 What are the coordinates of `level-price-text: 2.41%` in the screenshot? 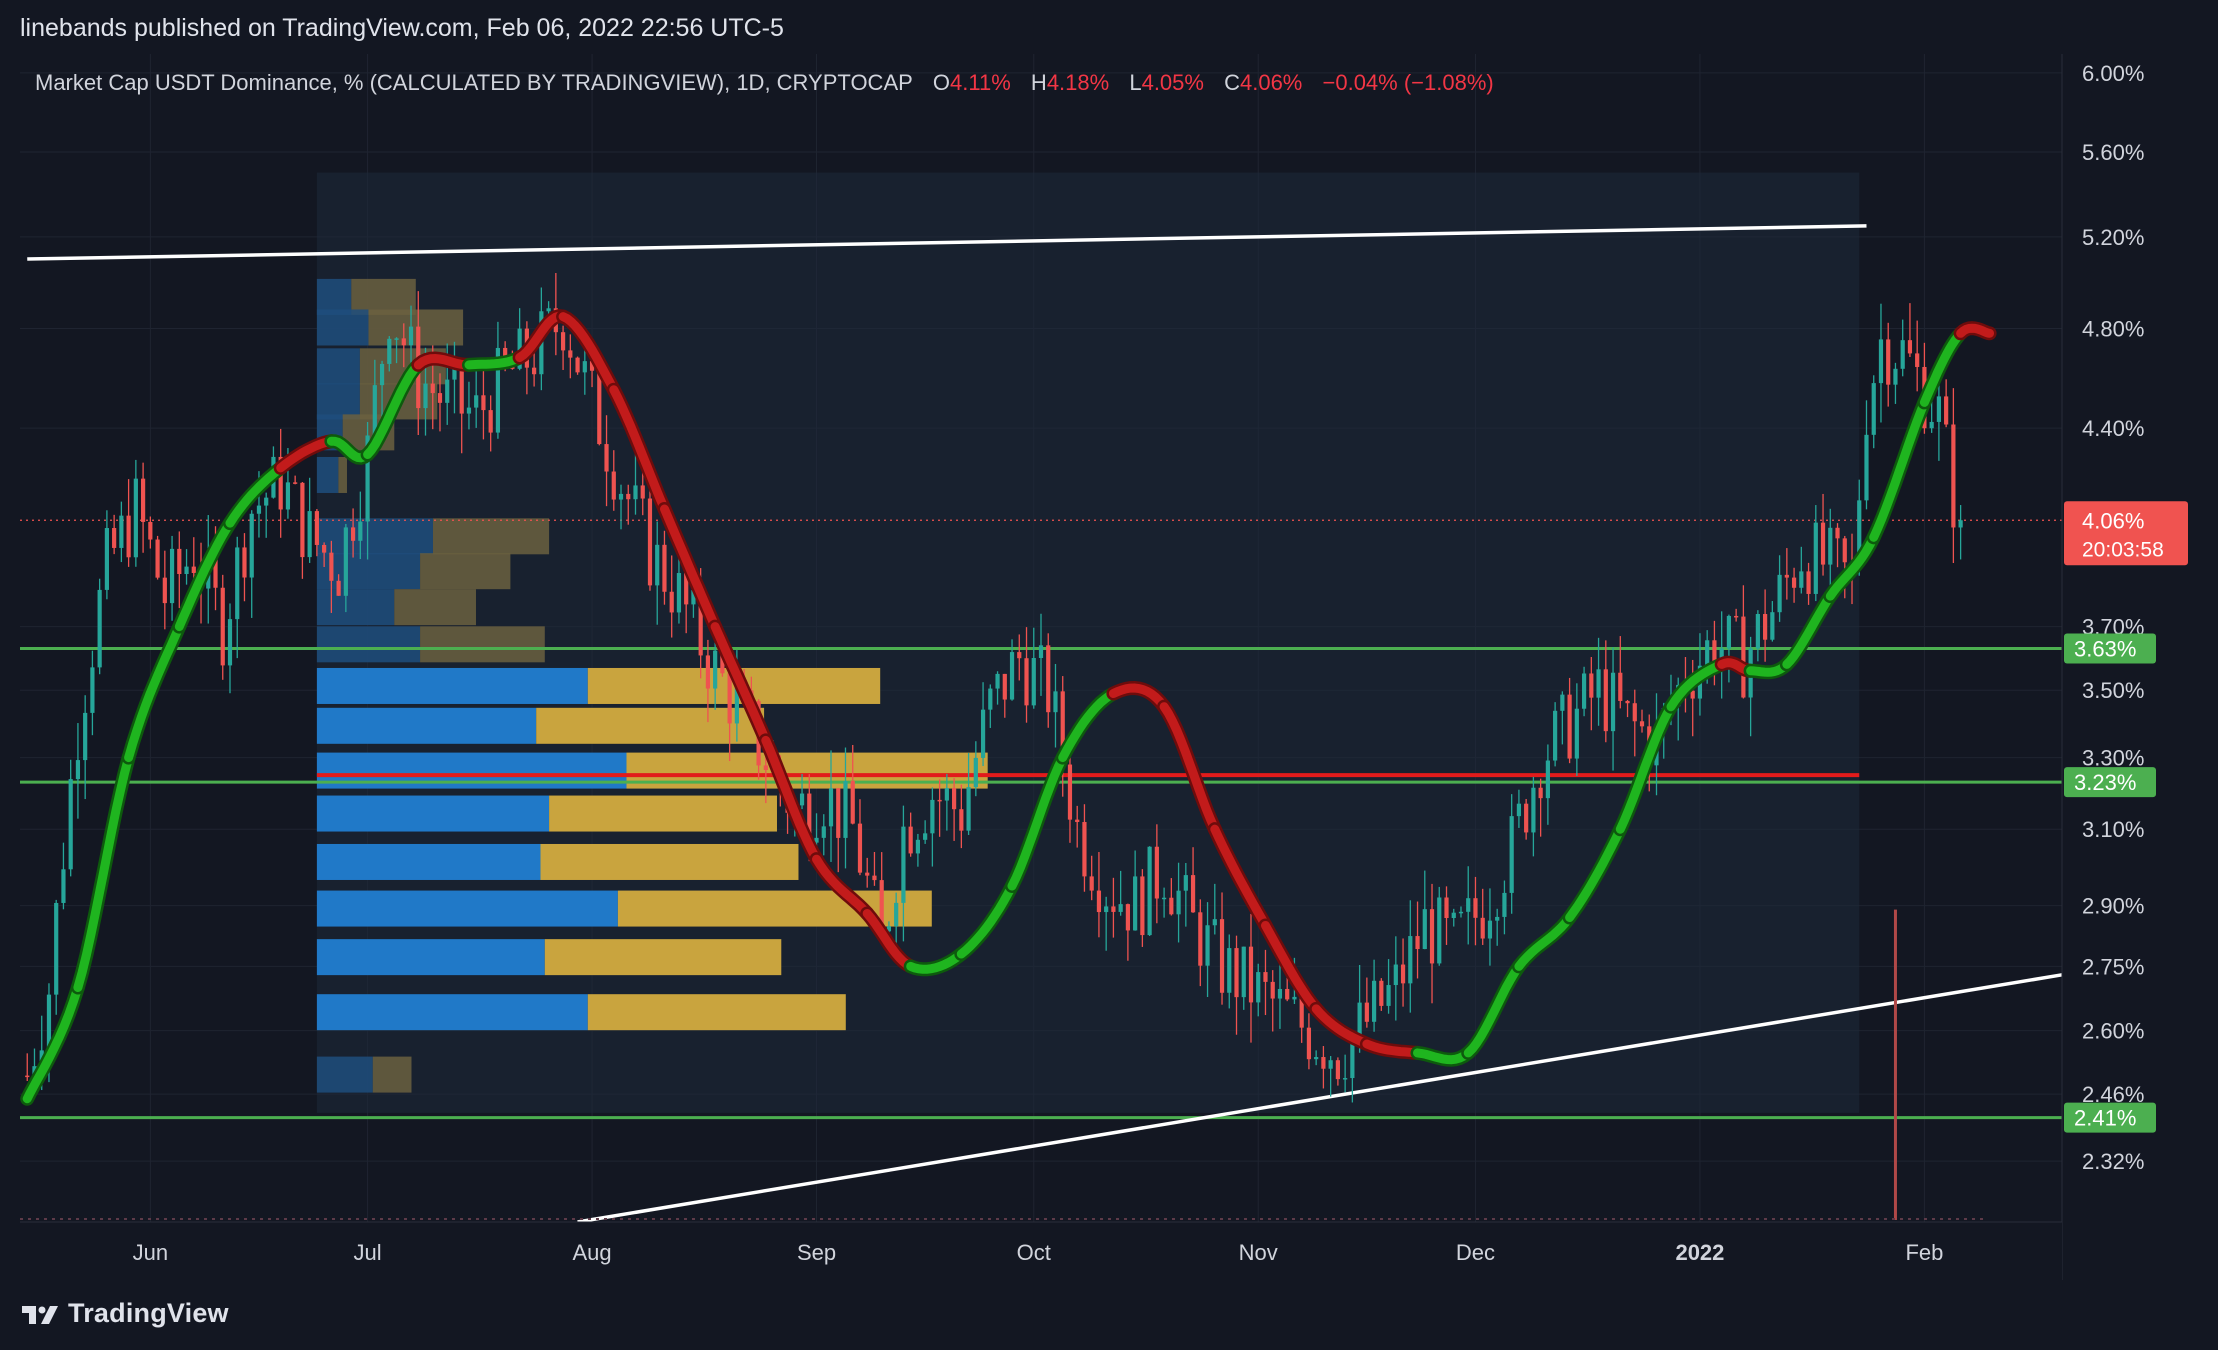 It's located at (2105, 1118).